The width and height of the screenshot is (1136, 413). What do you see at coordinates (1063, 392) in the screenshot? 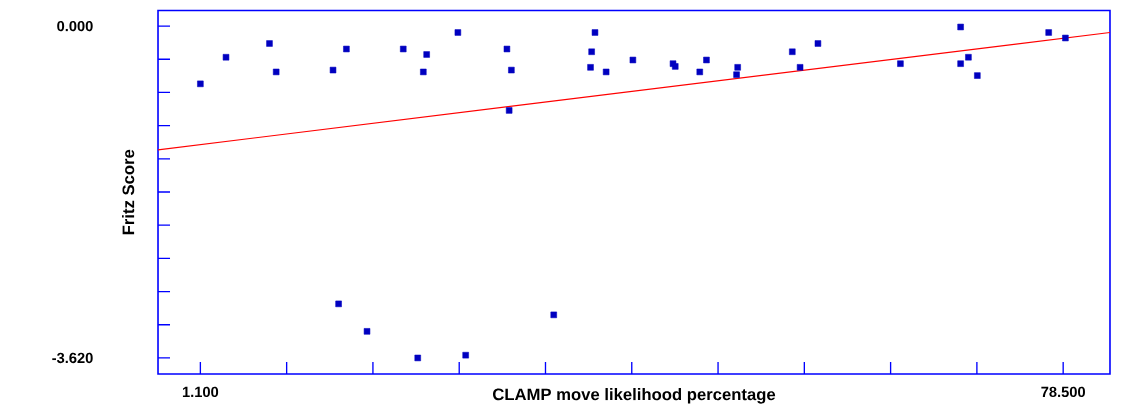
I see `x-tick-label: 78.500` at bounding box center [1063, 392].